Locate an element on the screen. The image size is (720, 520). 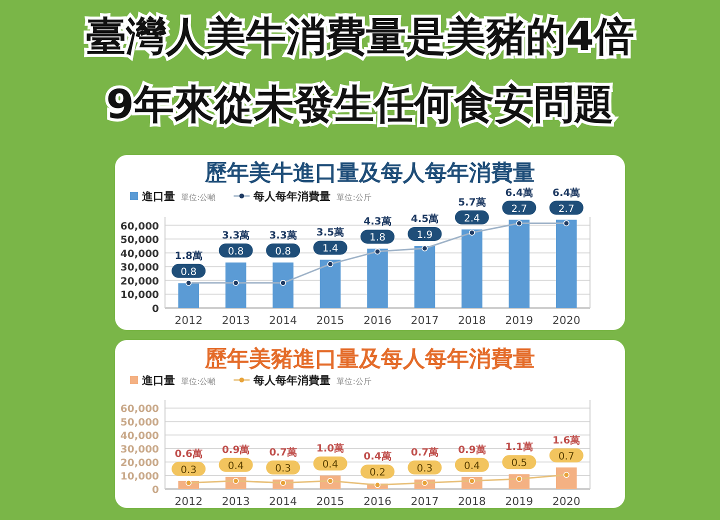
chart-title: 歷年美豬進口量及每人每年消費量 is located at coordinates (369, 359).